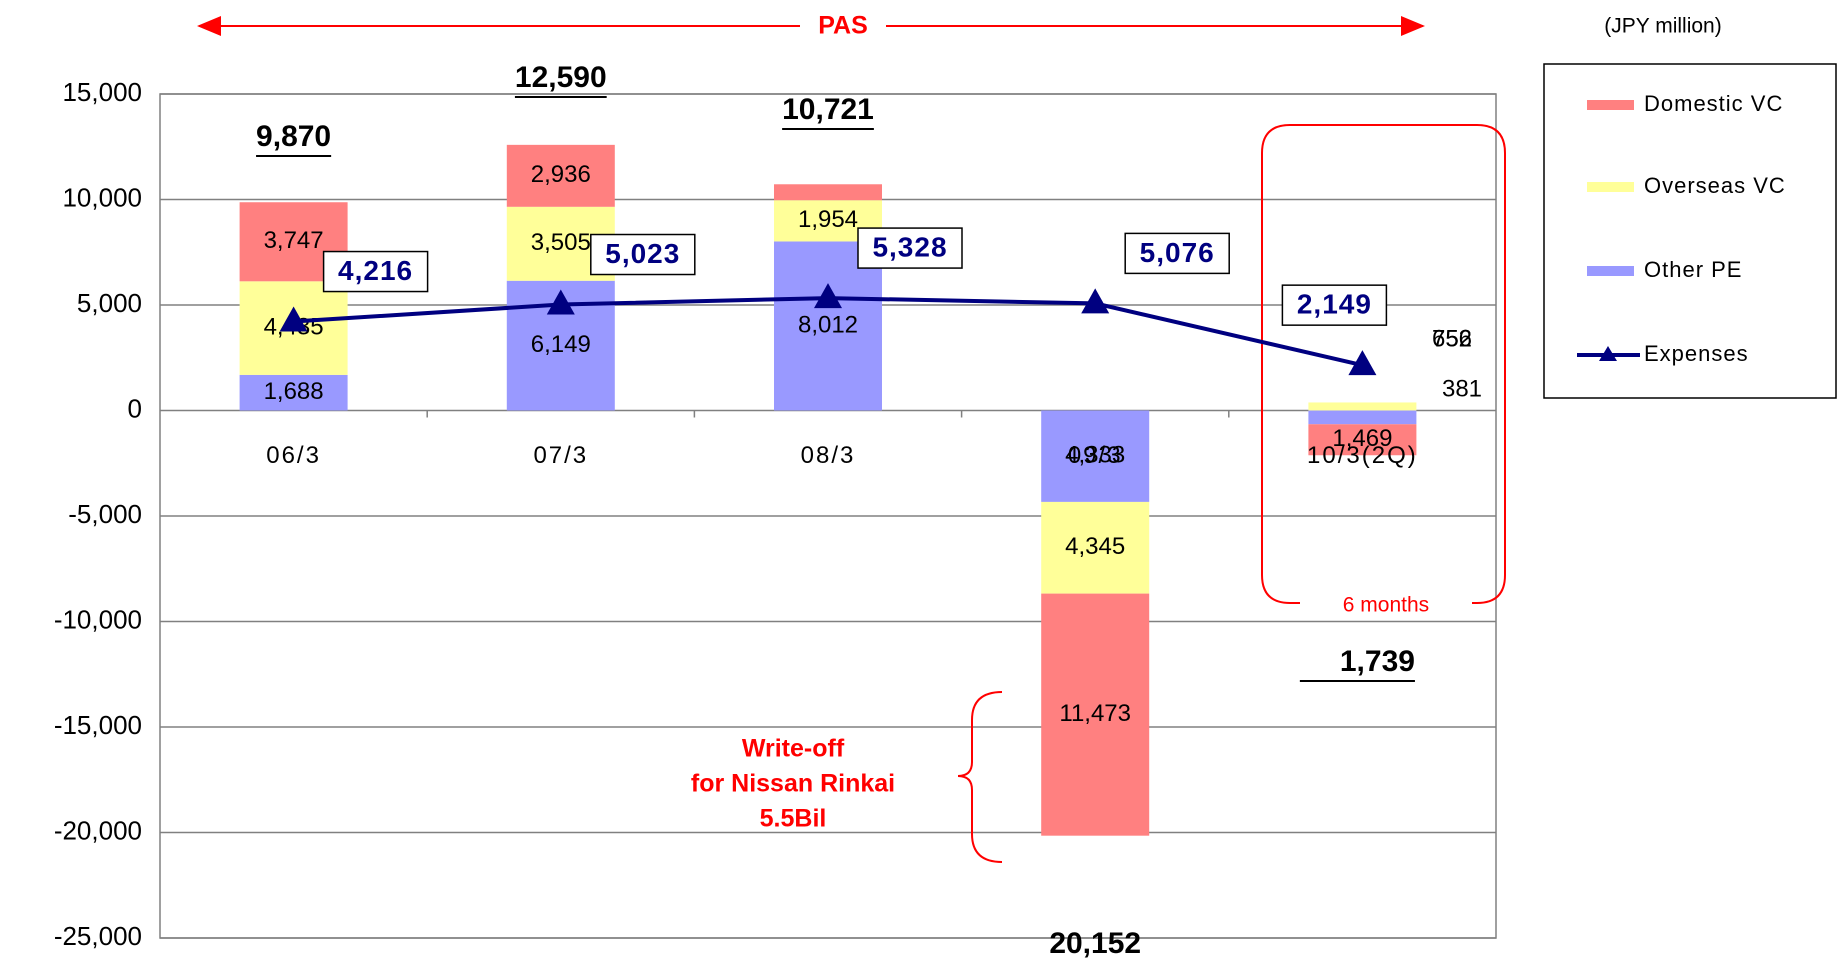 Image resolution: width=1837 pixels, height=961 pixels. Describe the element at coordinates (98, 725) in the screenshot. I see `y-tick-label: -15,000` at that location.